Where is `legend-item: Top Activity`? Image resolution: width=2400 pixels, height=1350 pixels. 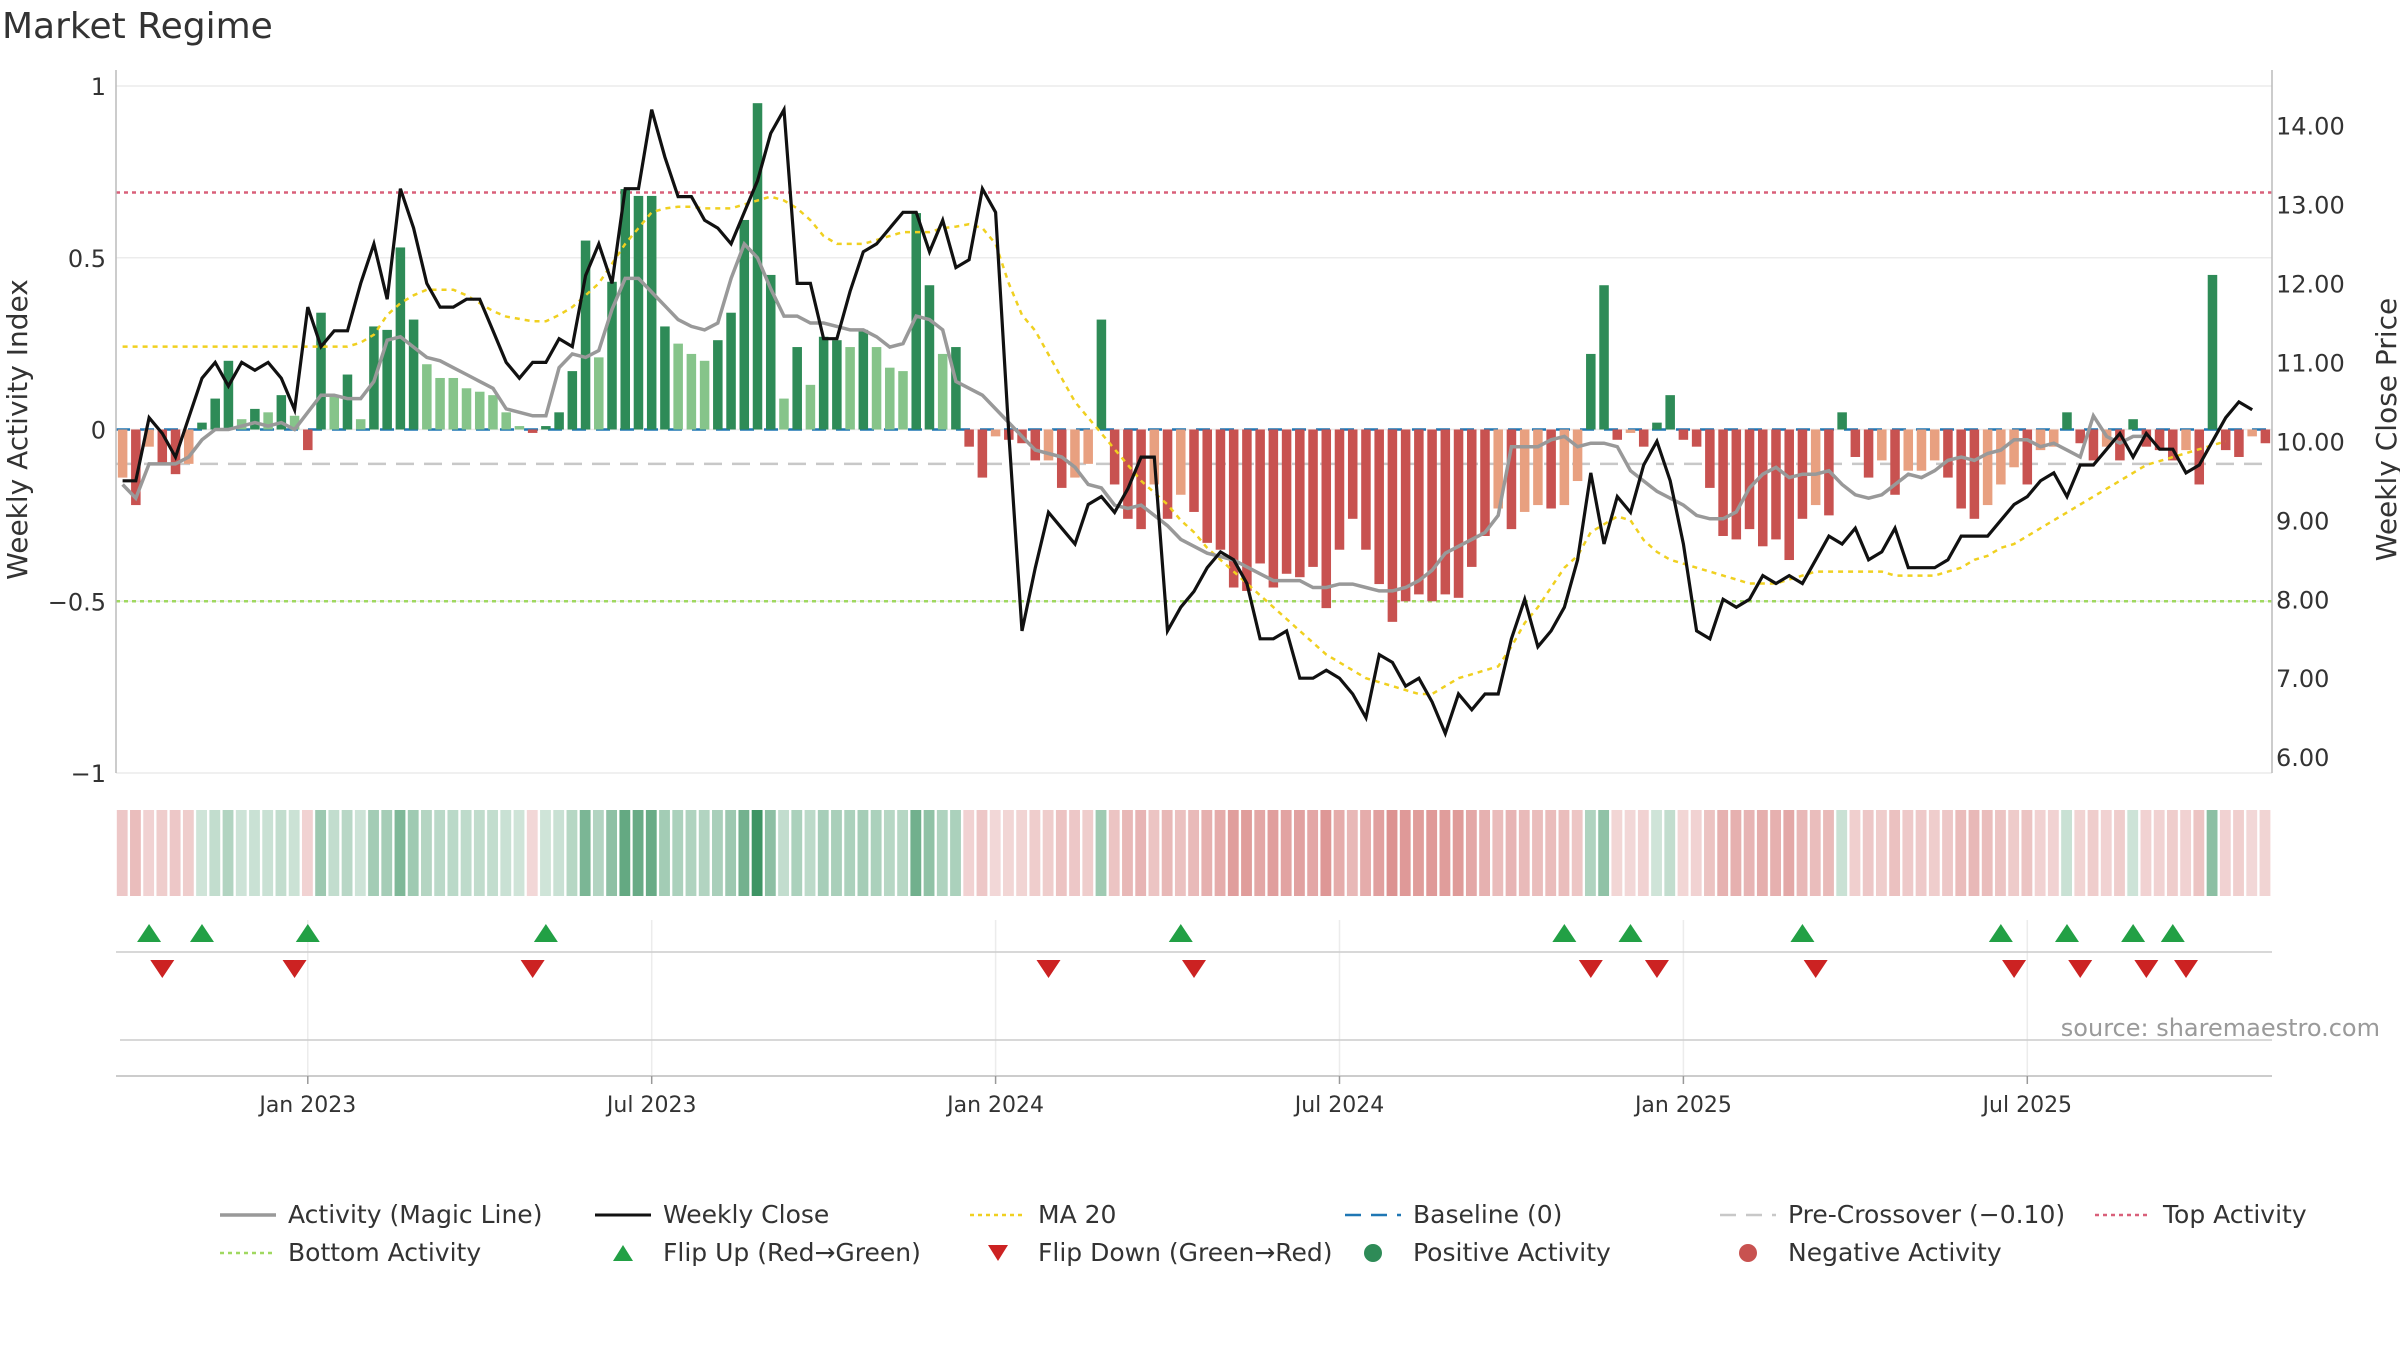 legend-item: Top Activity is located at coordinates (2201, 1214).